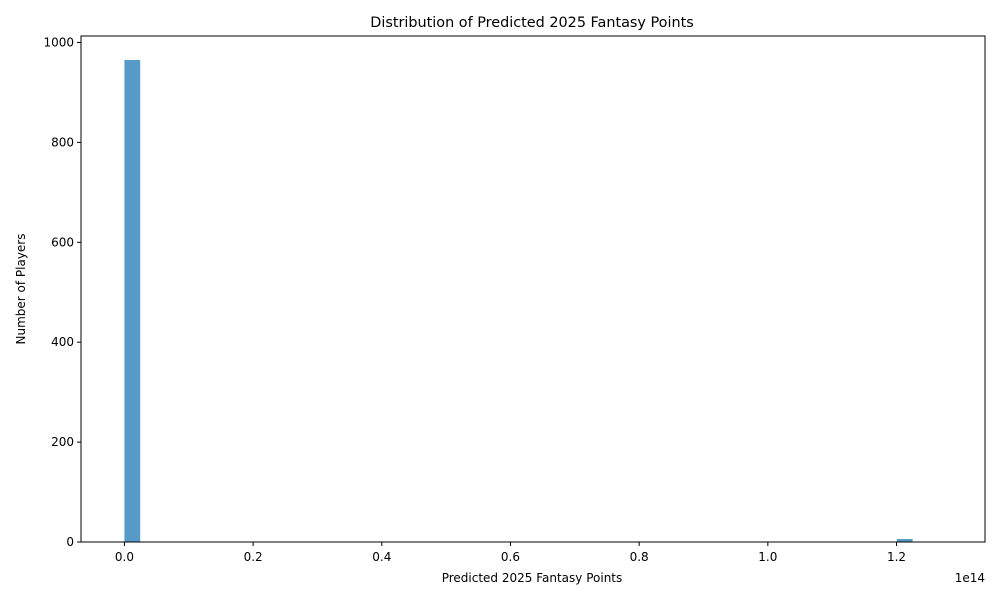 Image resolution: width=1000 pixels, height=600 pixels. What do you see at coordinates (970, 578) in the screenshot?
I see `x-axis-offset-label: 1e14` at bounding box center [970, 578].